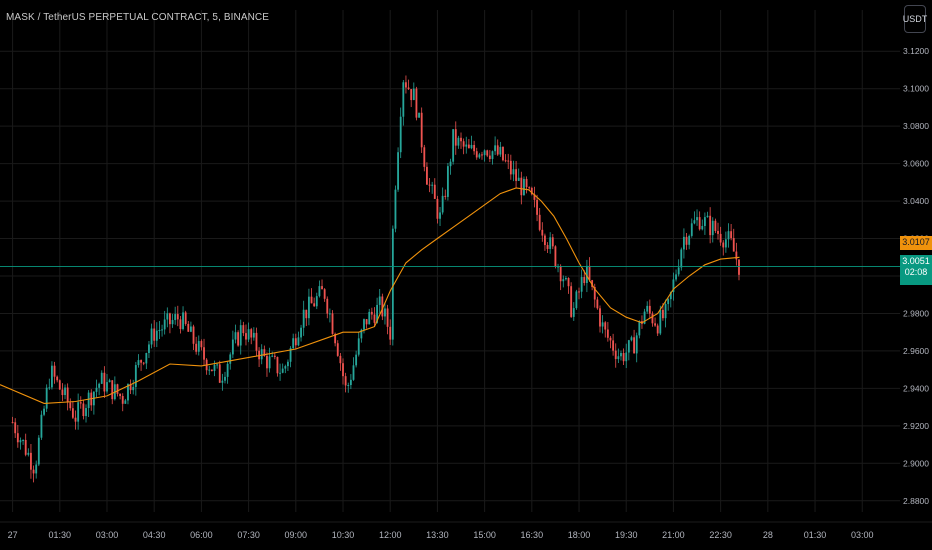 Image resolution: width=932 pixels, height=550 pixels. What do you see at coordinates (60, 535) in the screenshot?
I see `time-tick-label: 01:30` at bounding box center [60, 535].